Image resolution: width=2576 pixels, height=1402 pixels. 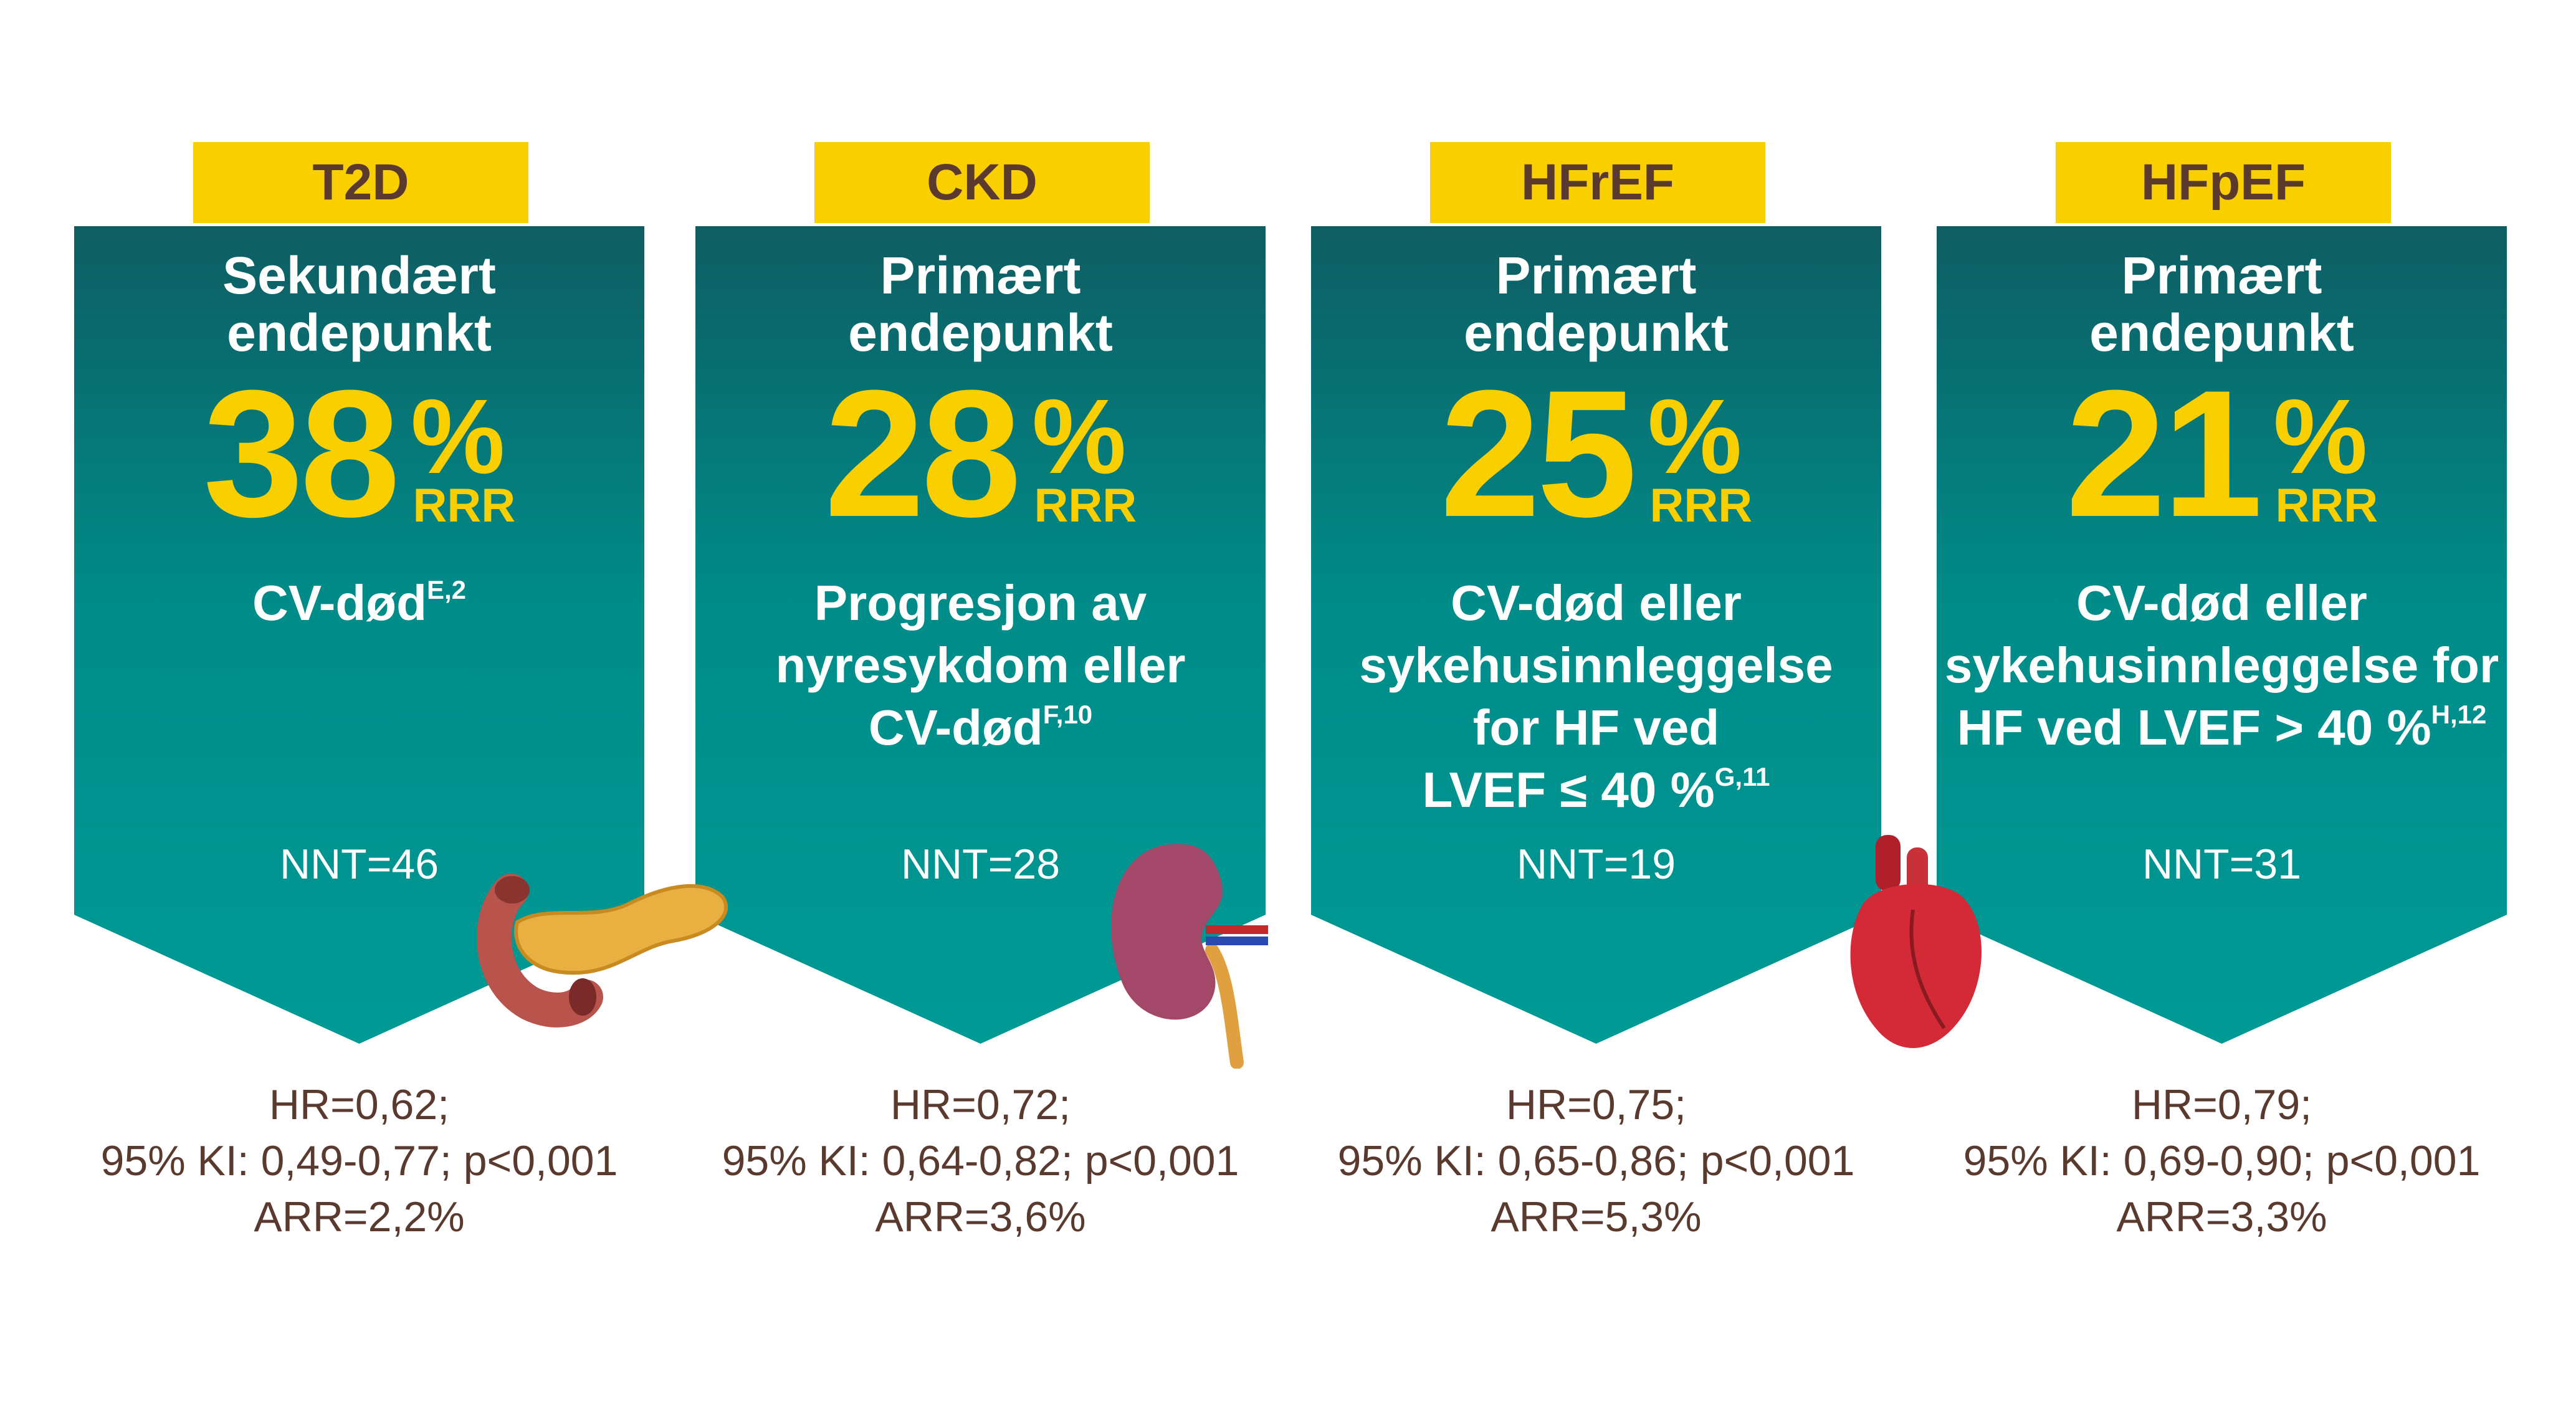 I want to click on stats-line: ARR=5,3%, so click(x=1596, y=1217).